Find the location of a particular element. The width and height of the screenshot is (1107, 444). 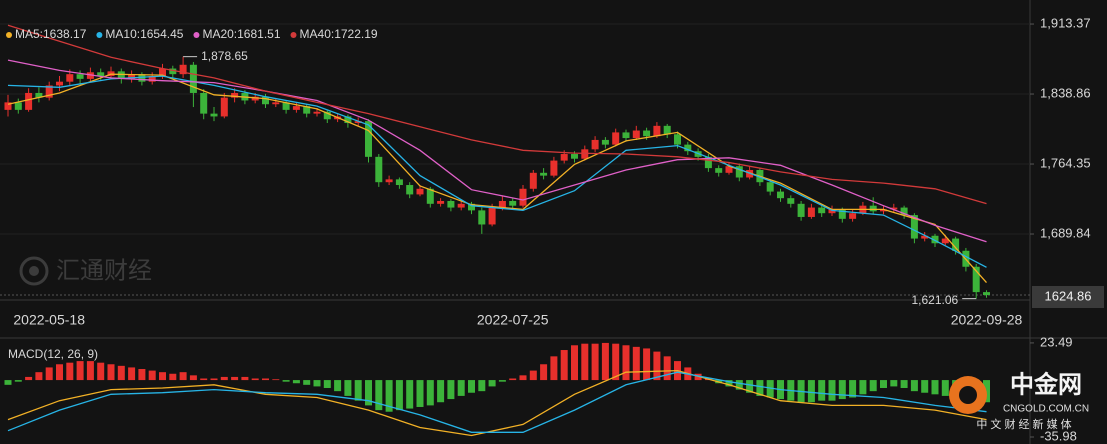

y-tick-label: 23.49 is located at coordinates (1056, 341).